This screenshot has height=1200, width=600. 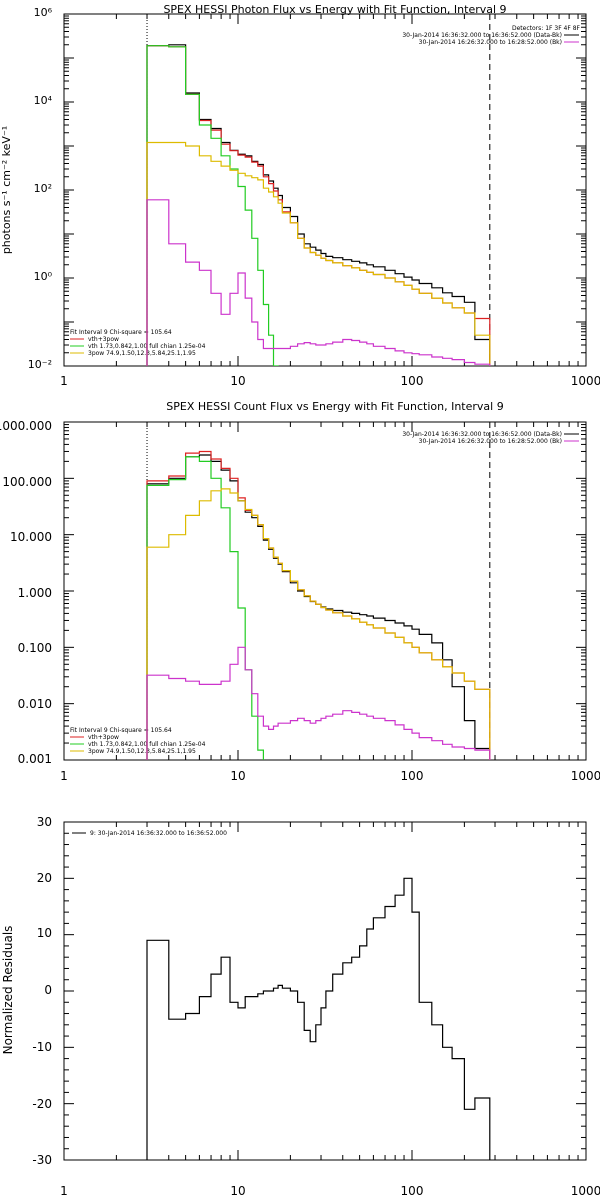 I want to click on residuals-ytick-label: 0, so click(x=48, y=990).